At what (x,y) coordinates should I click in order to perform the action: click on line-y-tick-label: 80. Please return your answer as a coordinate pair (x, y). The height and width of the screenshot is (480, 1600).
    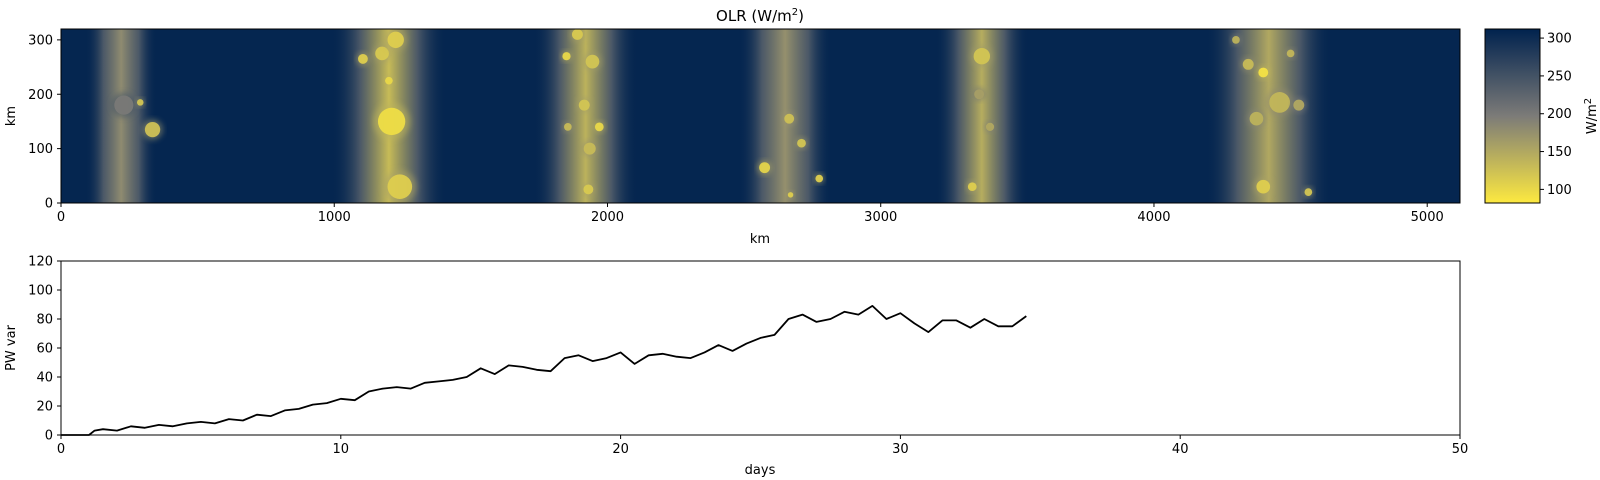
    Looking at the image, I should click on (44, 320).